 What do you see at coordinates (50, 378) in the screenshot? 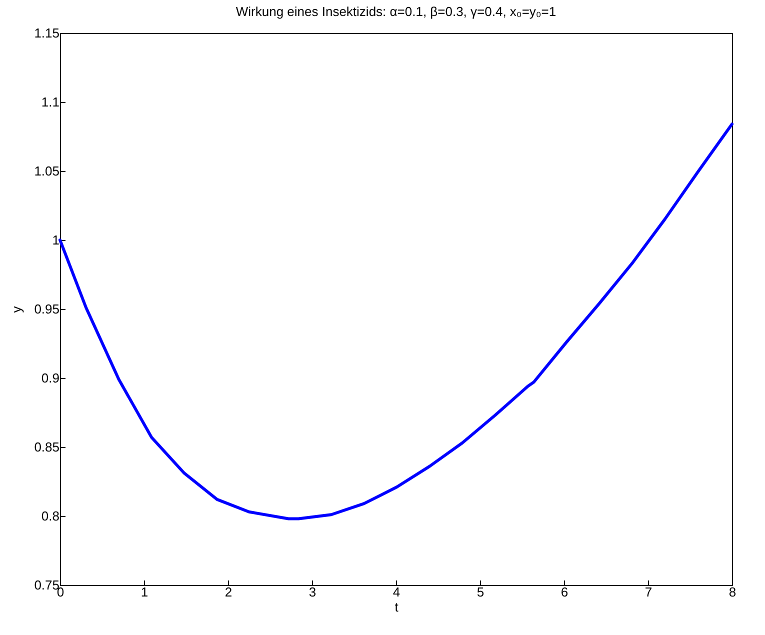
I see `y-tick-label: 0.9` at bounding box center [50, 378].